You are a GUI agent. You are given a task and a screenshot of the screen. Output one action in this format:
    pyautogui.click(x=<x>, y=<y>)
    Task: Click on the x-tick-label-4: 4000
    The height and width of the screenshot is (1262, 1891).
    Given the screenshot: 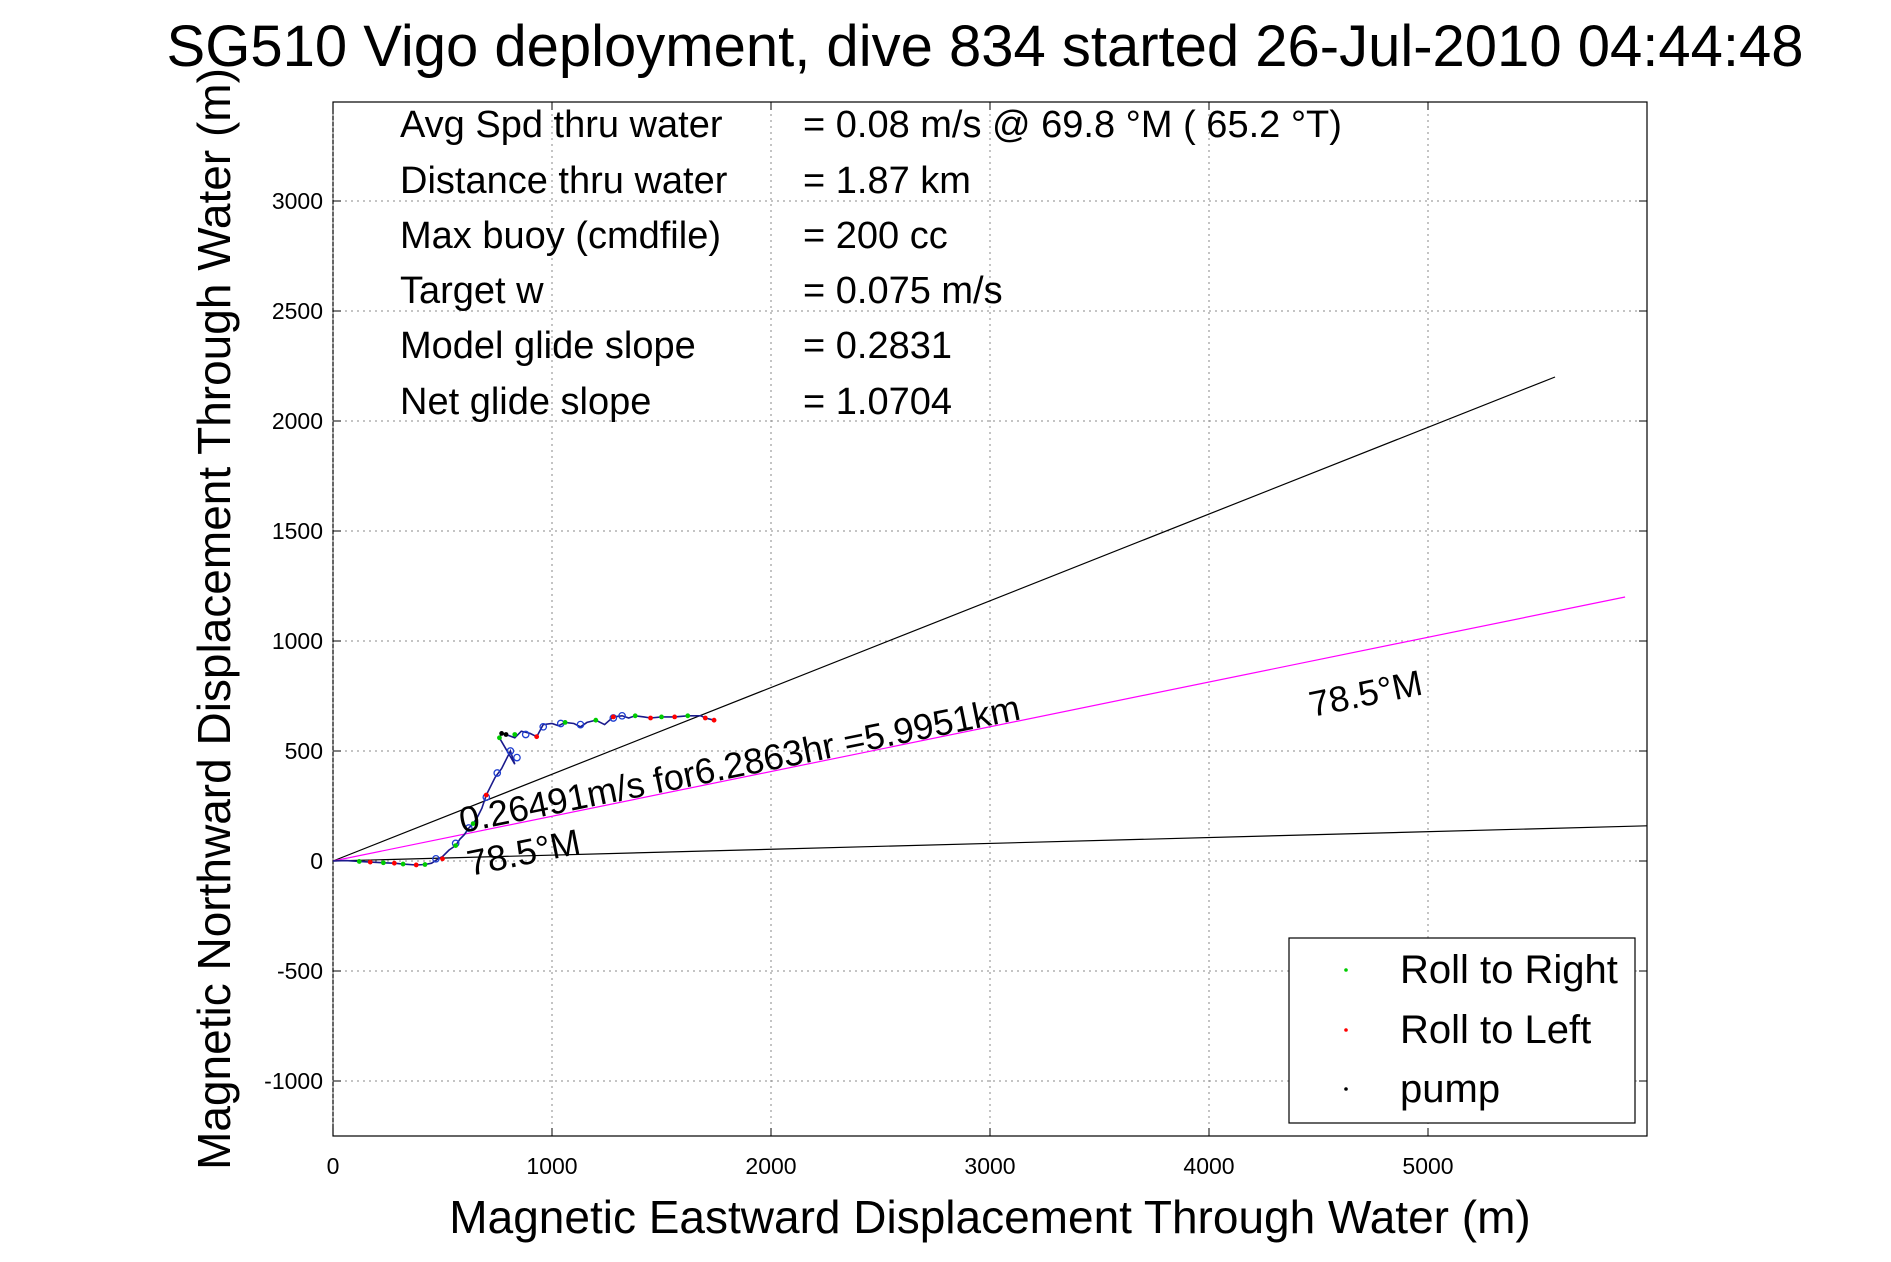 What is the action you would take?
    pyautogui.click(x=1208, y=1166)
    